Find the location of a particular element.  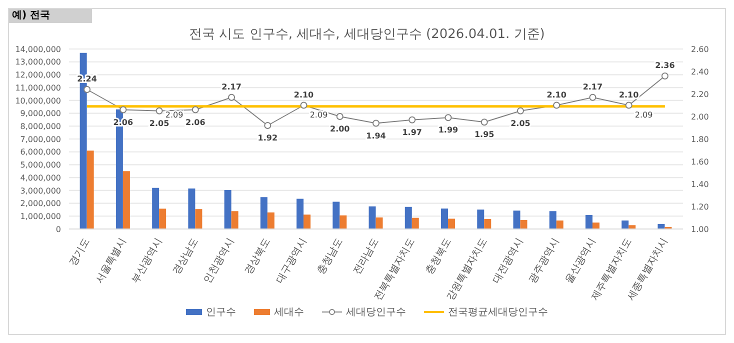

data-label: 1.94 is located at coordinates (376, 135).